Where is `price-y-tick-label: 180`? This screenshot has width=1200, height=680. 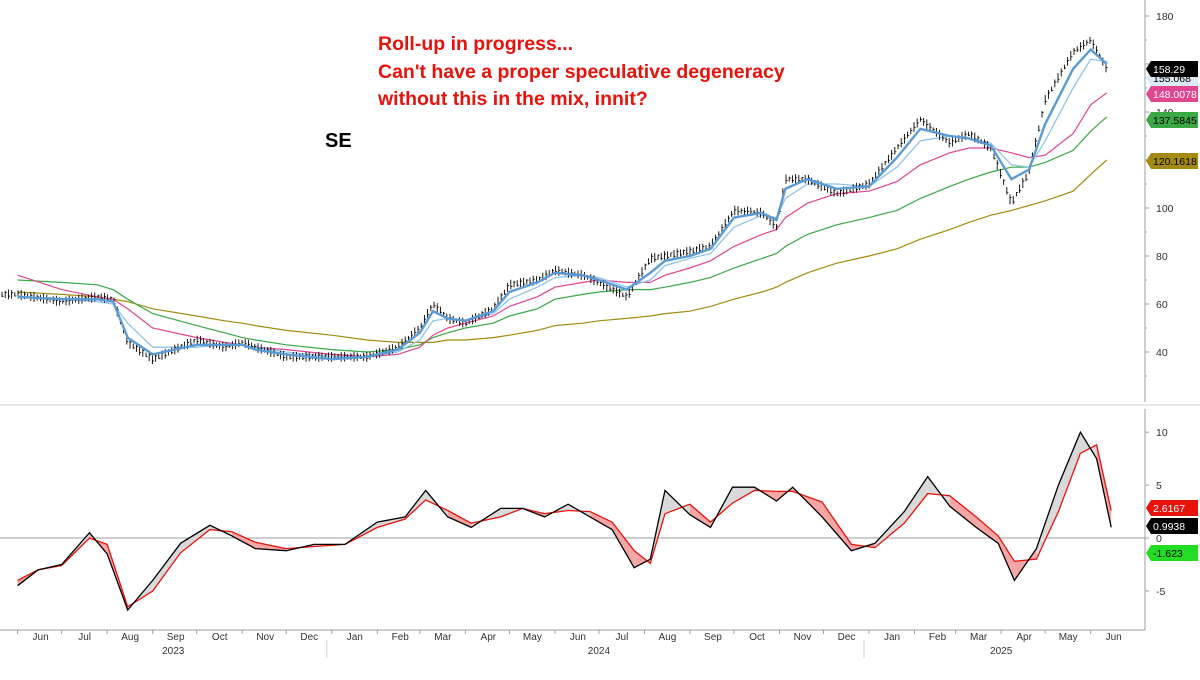 price-y-tick-label: 180 is located at coordinates (1165, 17).